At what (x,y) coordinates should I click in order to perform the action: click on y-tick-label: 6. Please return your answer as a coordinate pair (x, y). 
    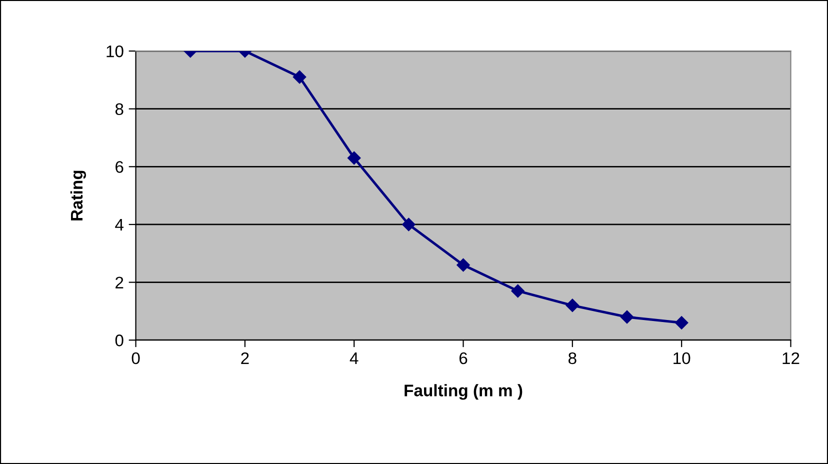
    Looking at the image, I should click on (120, 167).